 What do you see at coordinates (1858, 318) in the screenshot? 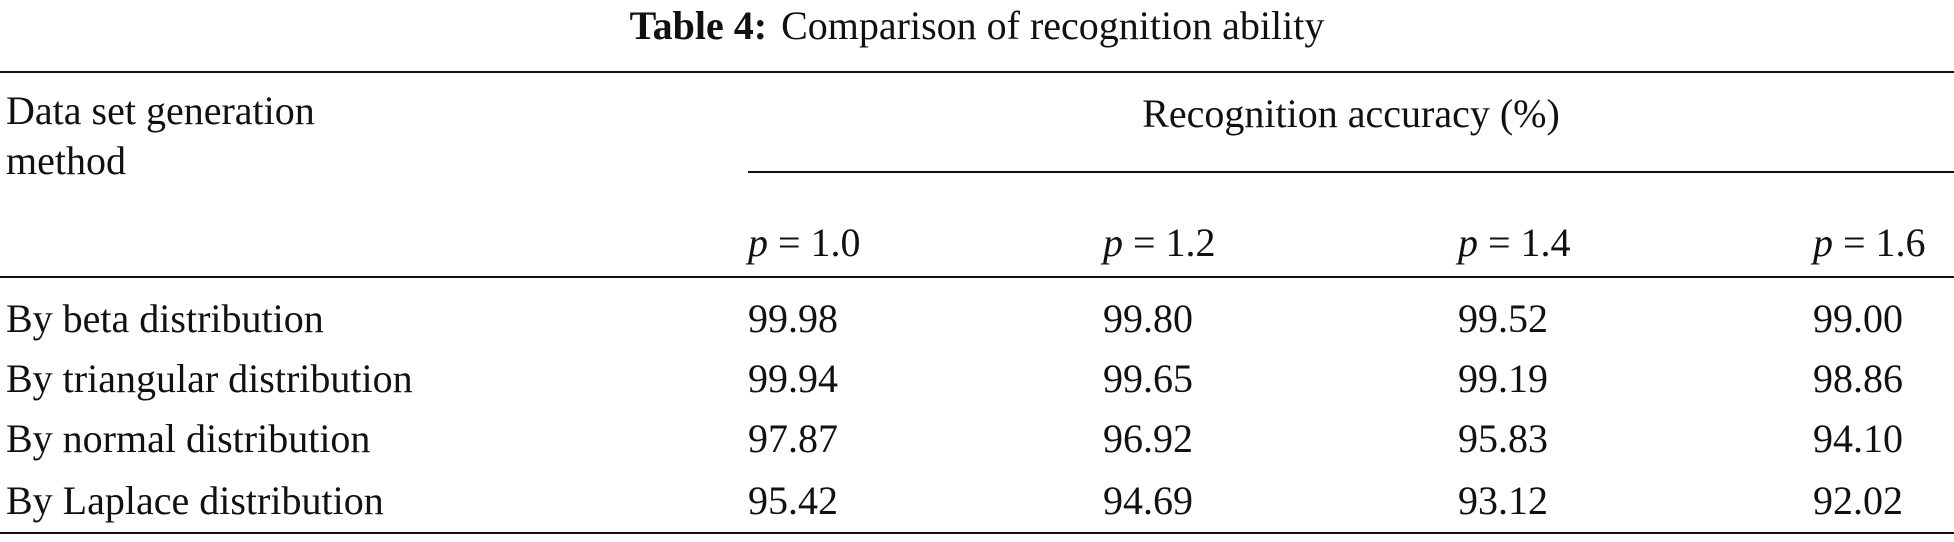
I see `cell-value: 99.00` at bounding box center [1858, 318].